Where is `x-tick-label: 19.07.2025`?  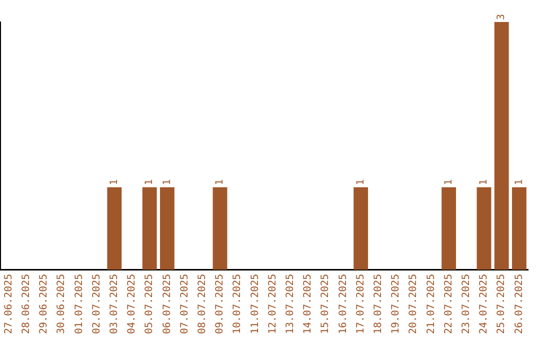
x-tick-label: 19.07.2025 is located at coordinates (396, 304).